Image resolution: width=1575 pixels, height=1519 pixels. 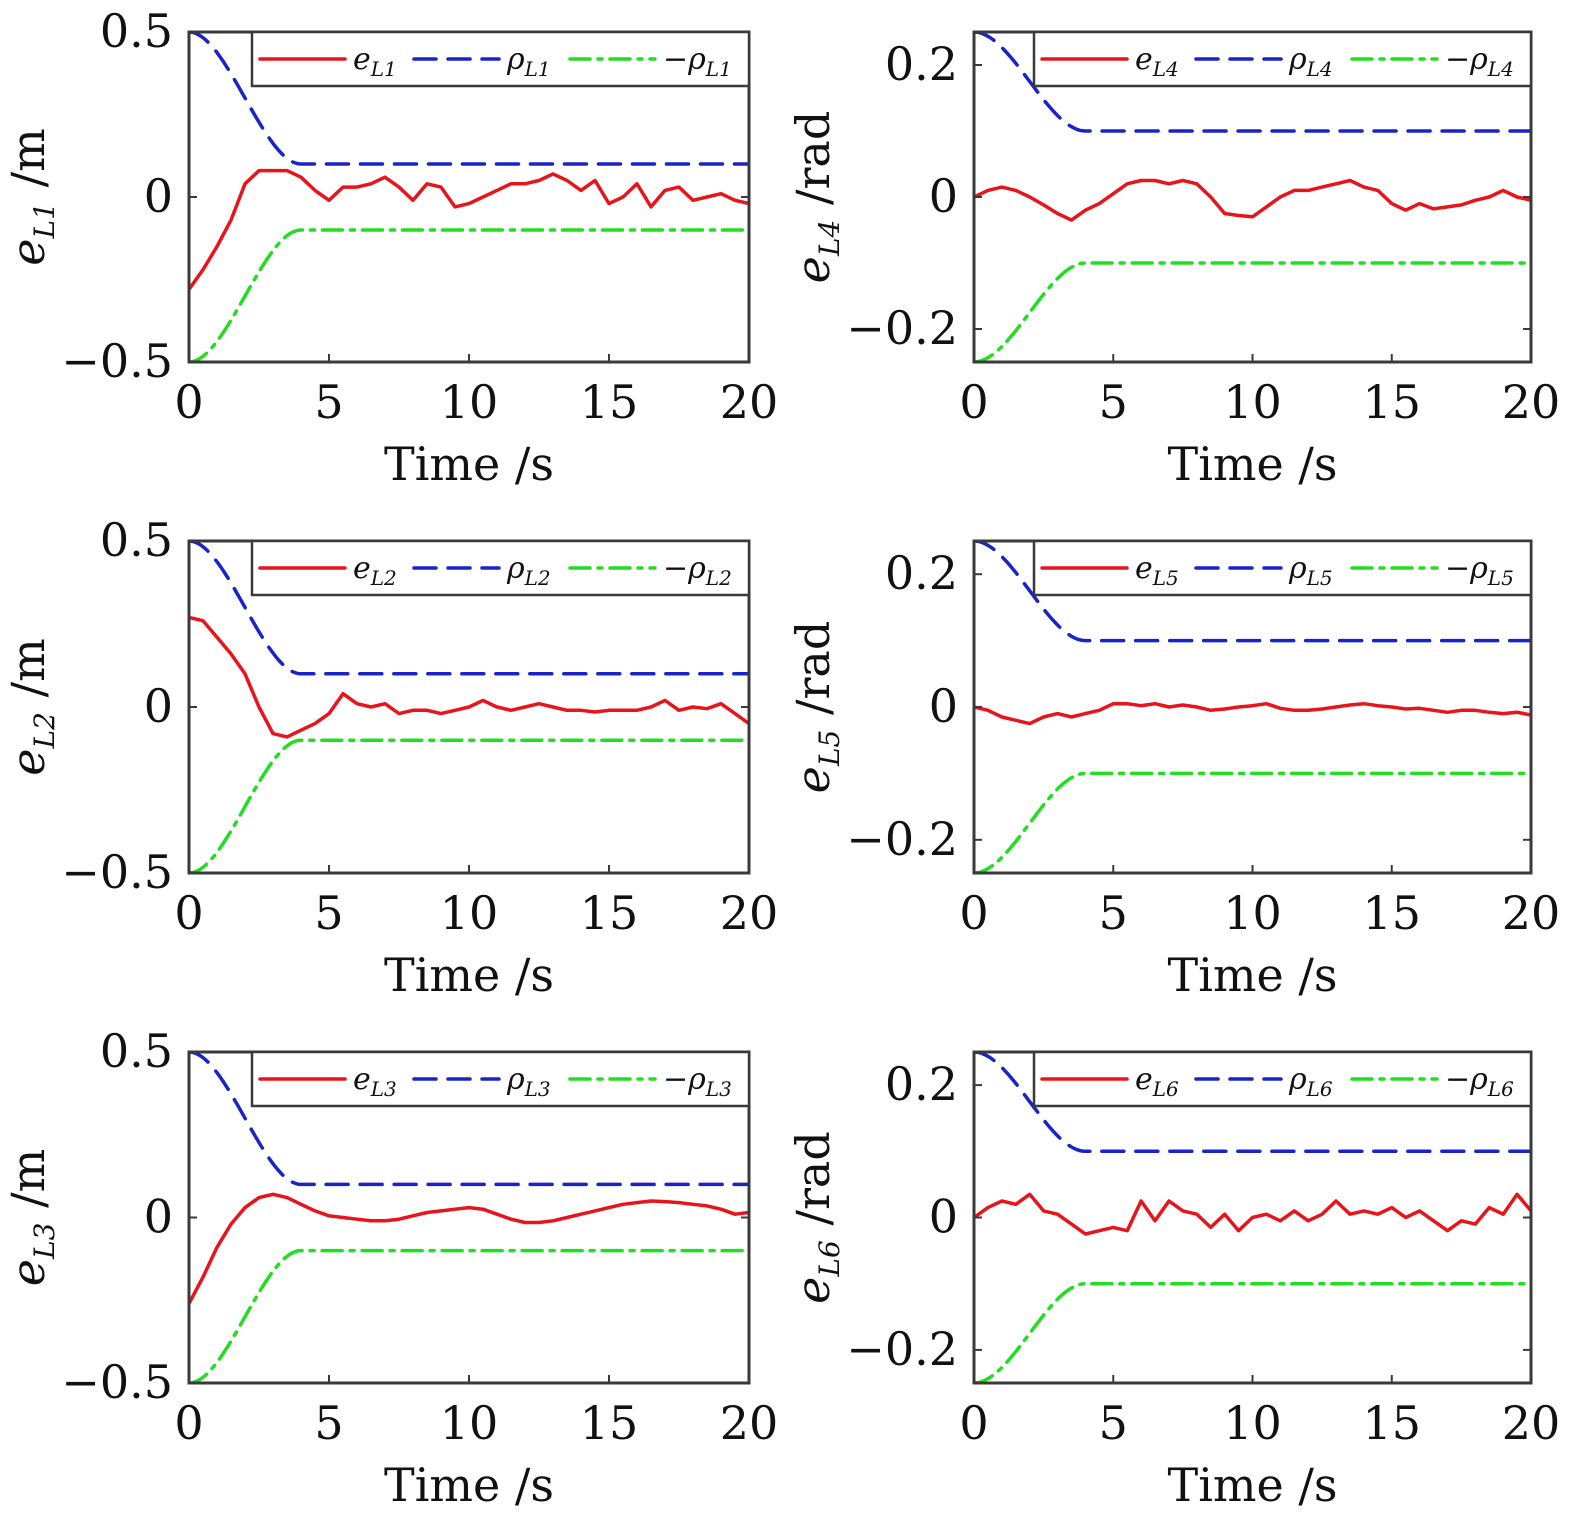 I want to click on series-line-rho_L1, so click(x=469, y=99).